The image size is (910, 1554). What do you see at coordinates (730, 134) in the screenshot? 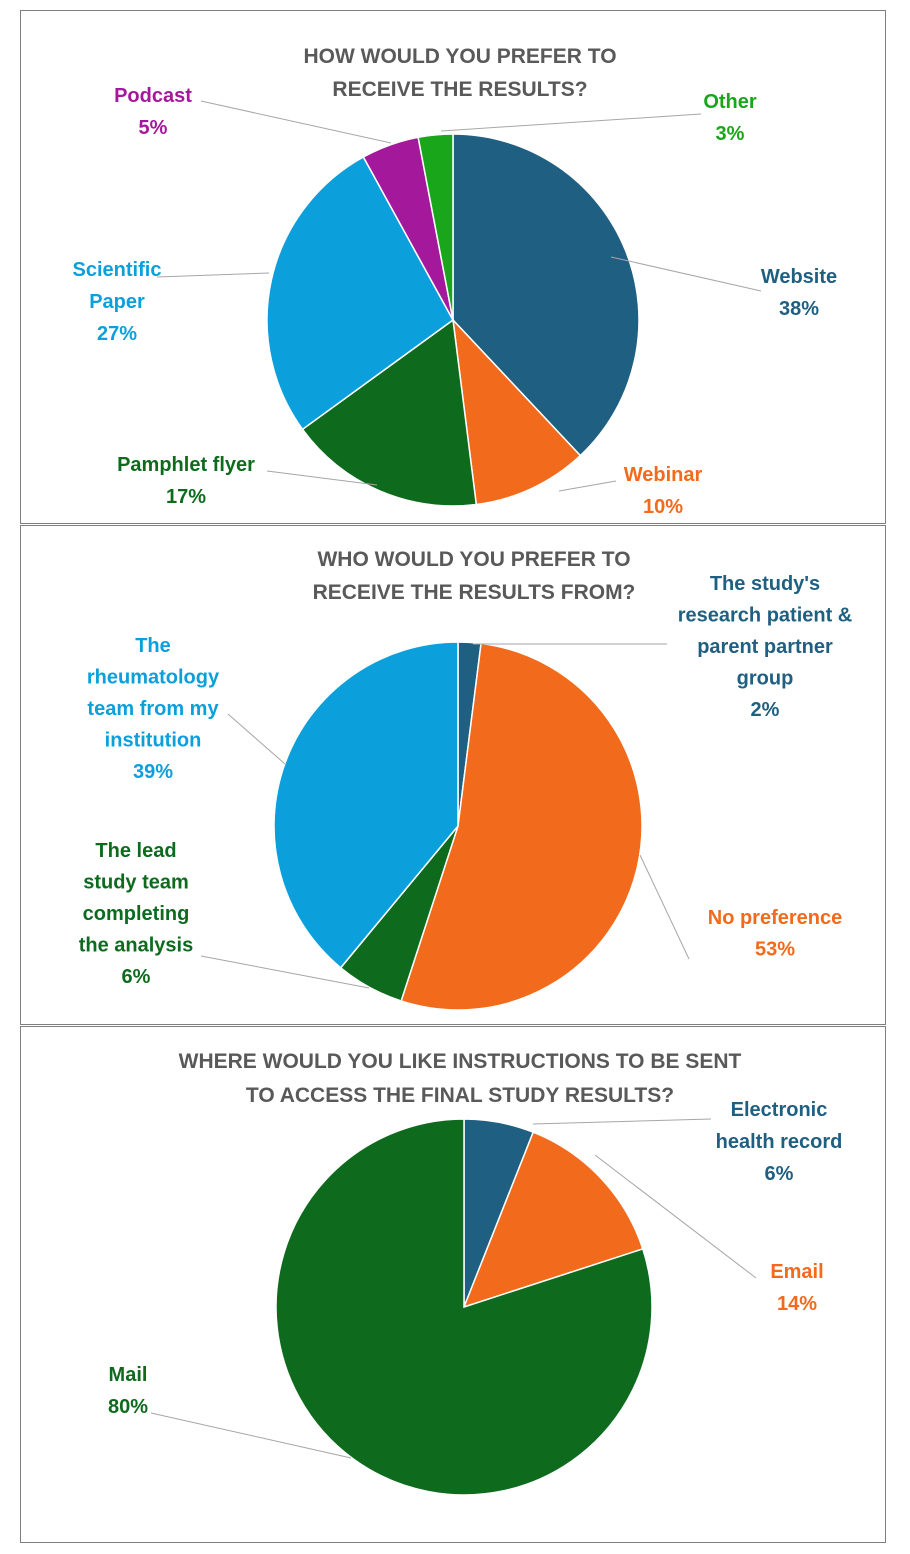
I see `data-label-pct-other: 3%` at bounding box center [730, 134].